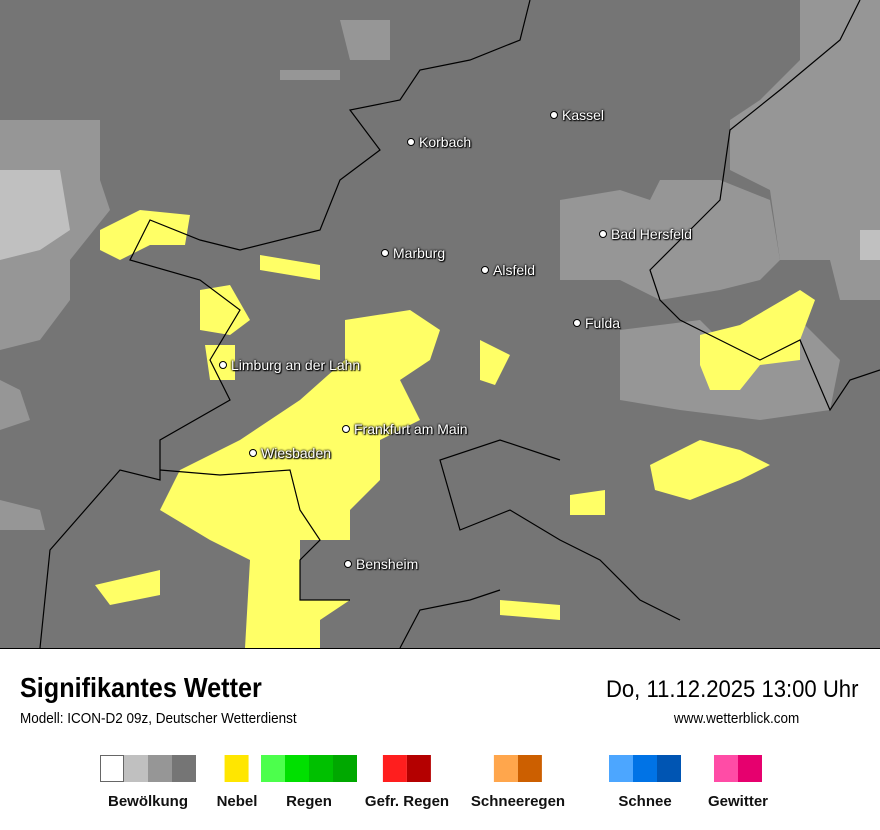 This screenshot has width=880, height=830. I want to click on city-bensheim: Bensheim, so click(381, 564).